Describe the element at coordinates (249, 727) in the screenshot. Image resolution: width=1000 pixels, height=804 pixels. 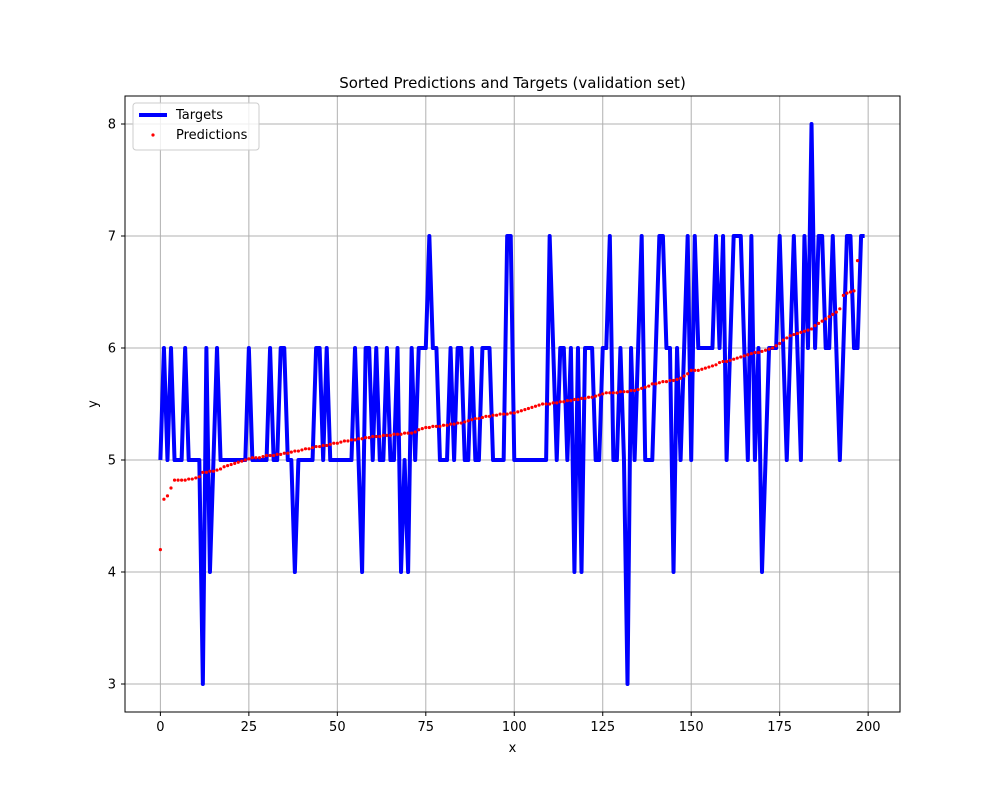
I see `x-tick-label: 25` at that location.